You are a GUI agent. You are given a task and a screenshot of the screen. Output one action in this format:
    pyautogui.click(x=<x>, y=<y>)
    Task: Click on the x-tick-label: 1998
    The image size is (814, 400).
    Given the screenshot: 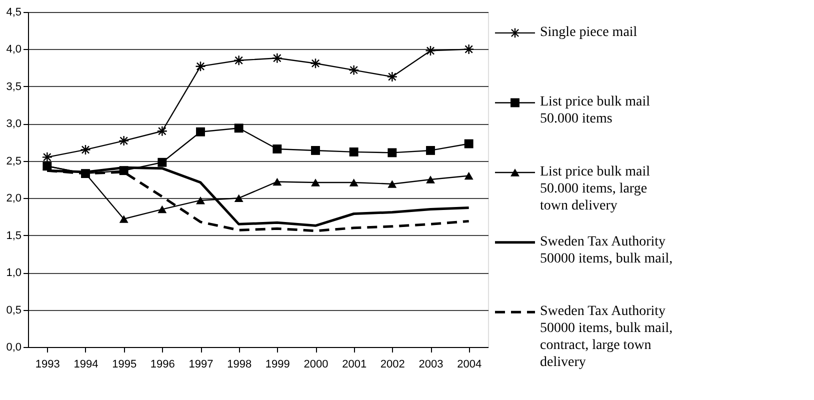 What is the action you would take?
    pyautogui.click(x=239, y=364)
    